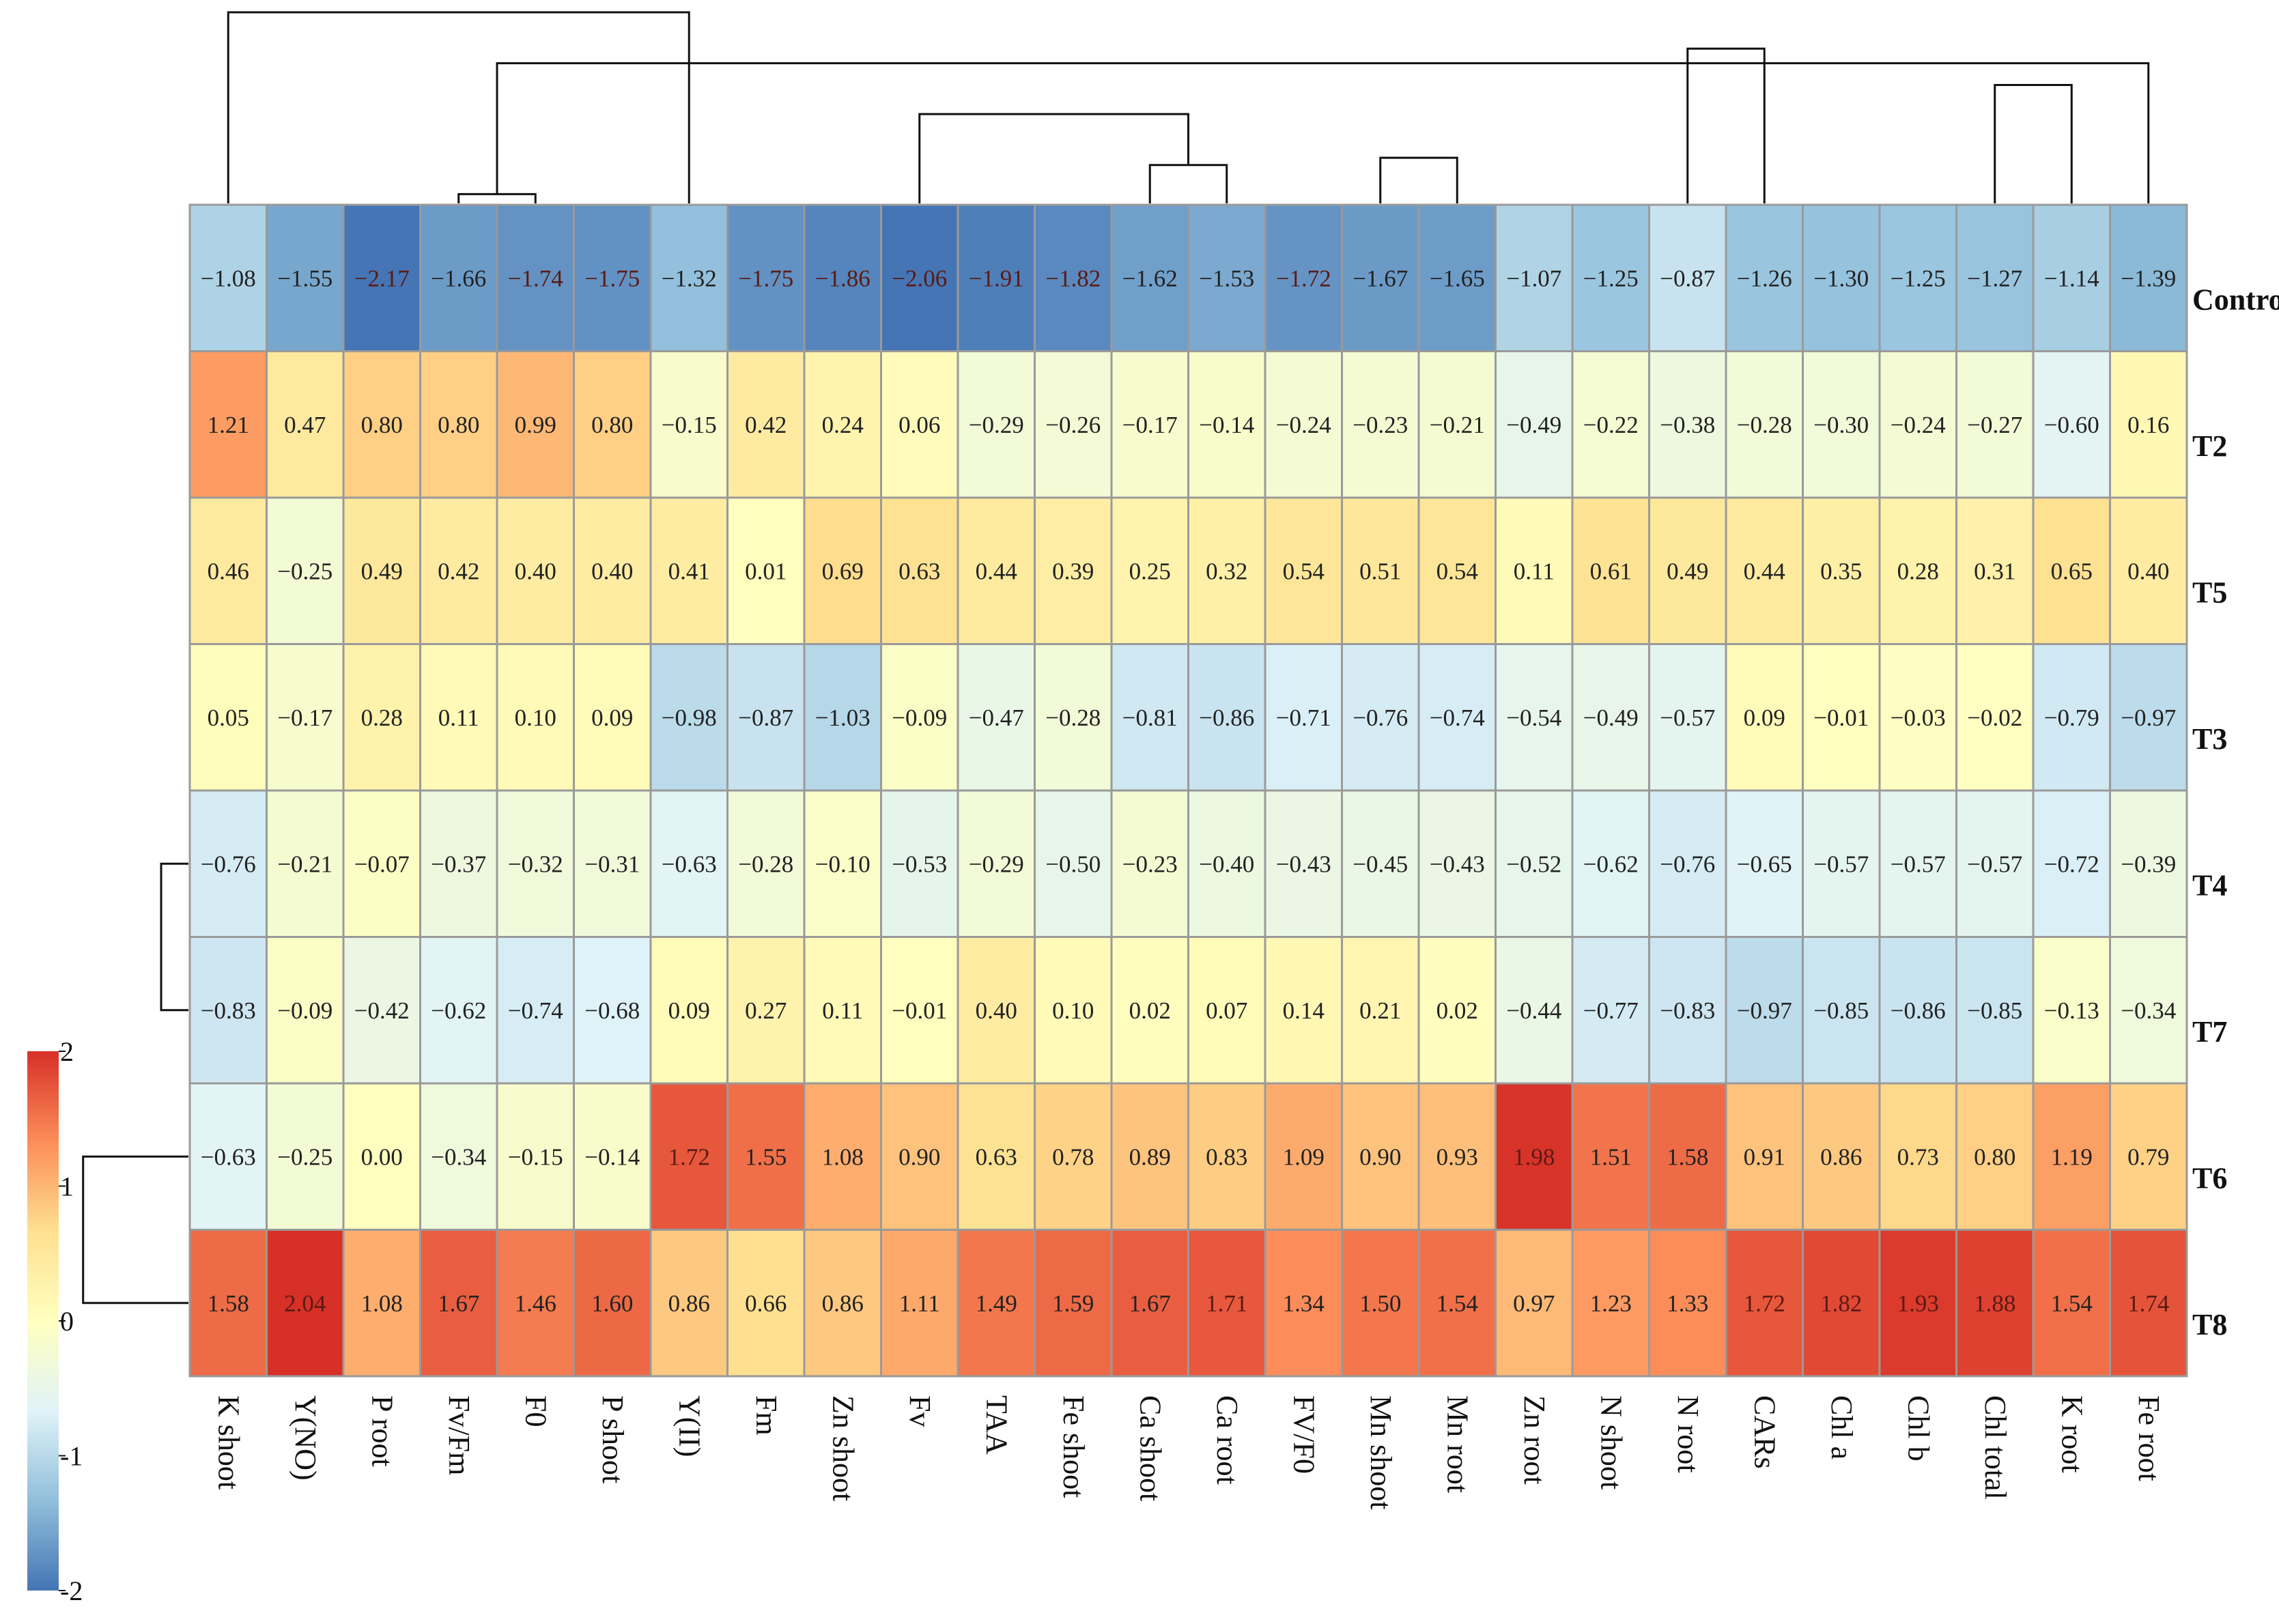 The width and height of the screenshot is (2279, 1624). Describe the element at coordinates (1226, 1303) in the screenshot. I see `cell-value-label: 1.71` at that location.